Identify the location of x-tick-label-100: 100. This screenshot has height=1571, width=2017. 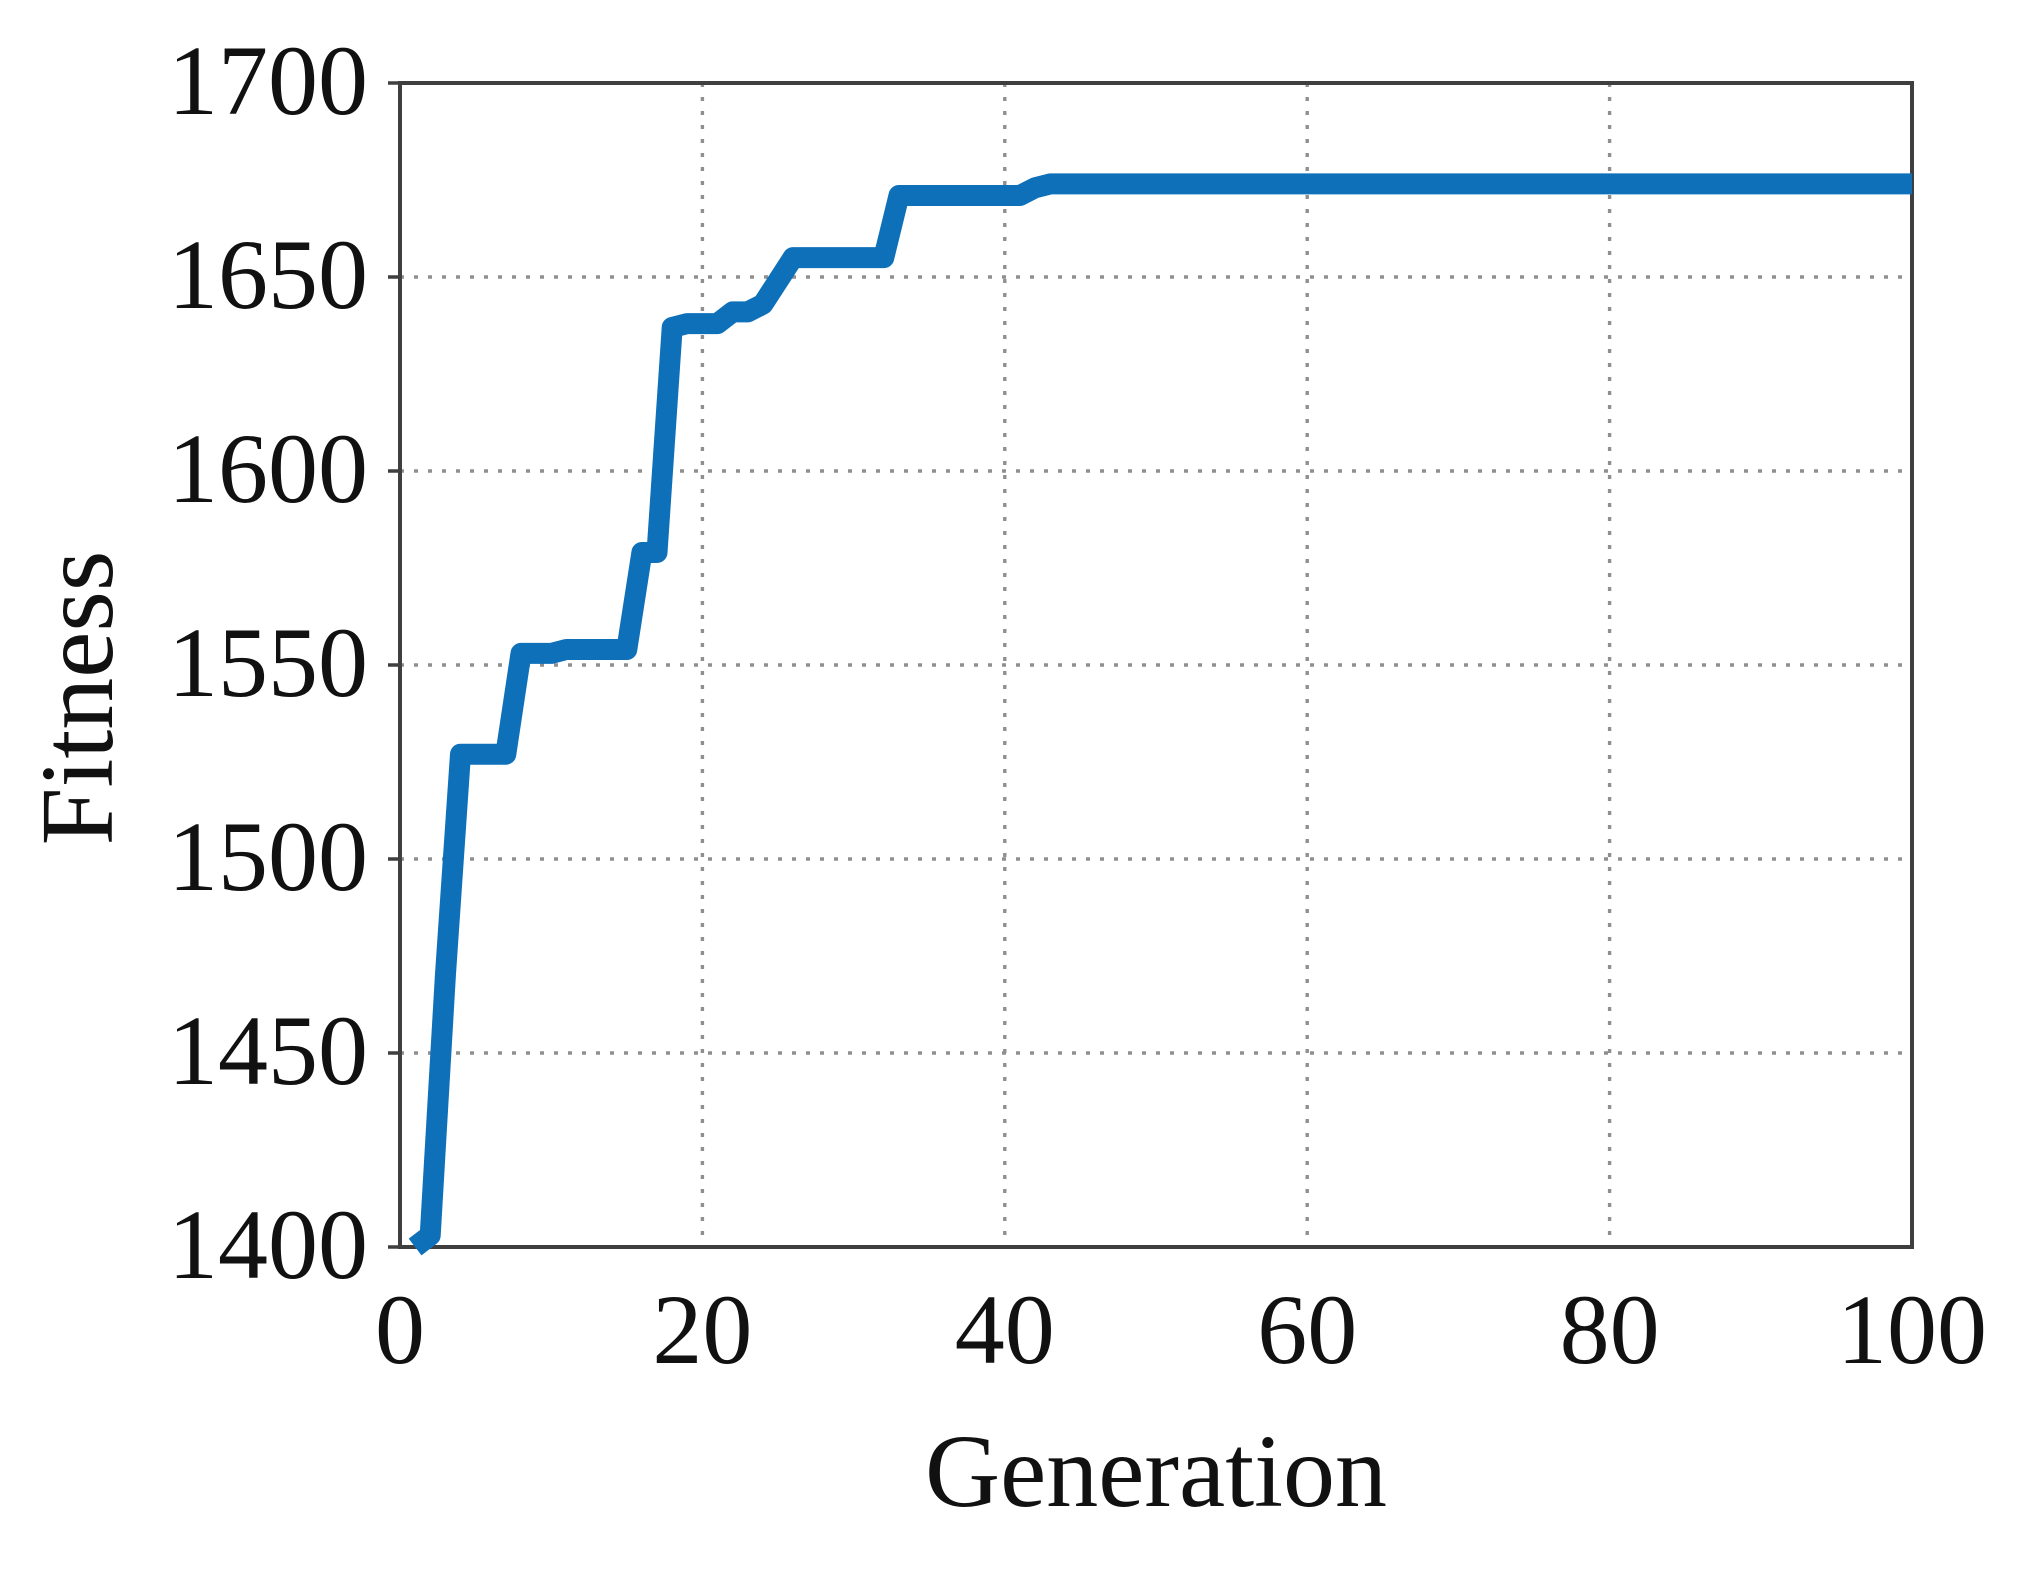
(1912, 1329).